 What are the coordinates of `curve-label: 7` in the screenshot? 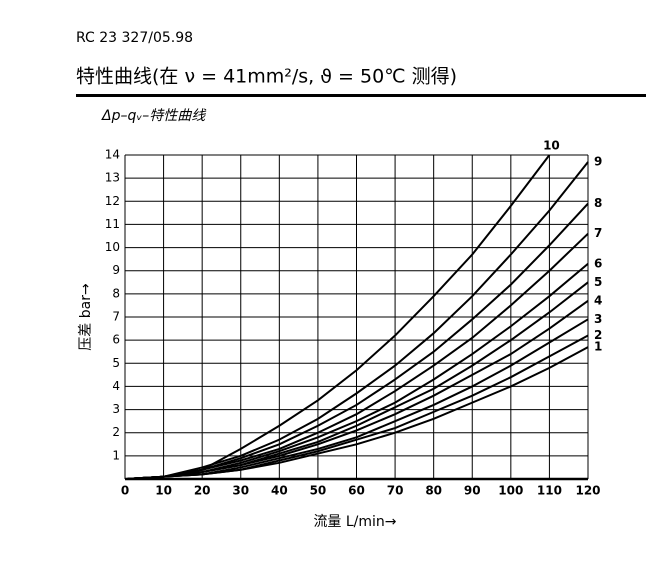 It's located at (598, 233).